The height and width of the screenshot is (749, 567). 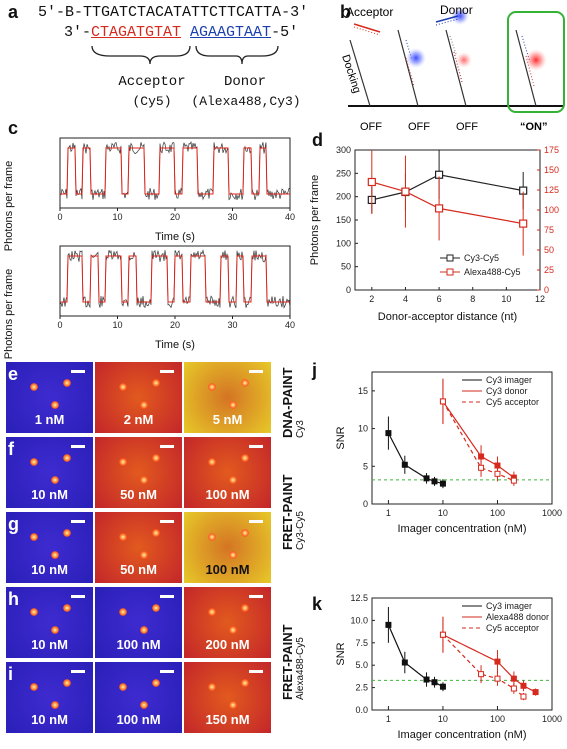 What do you see at coordinates (49, 419) in the screenshot?
I see `concentration-label: 1 nM` at bounding box center [49, 419].